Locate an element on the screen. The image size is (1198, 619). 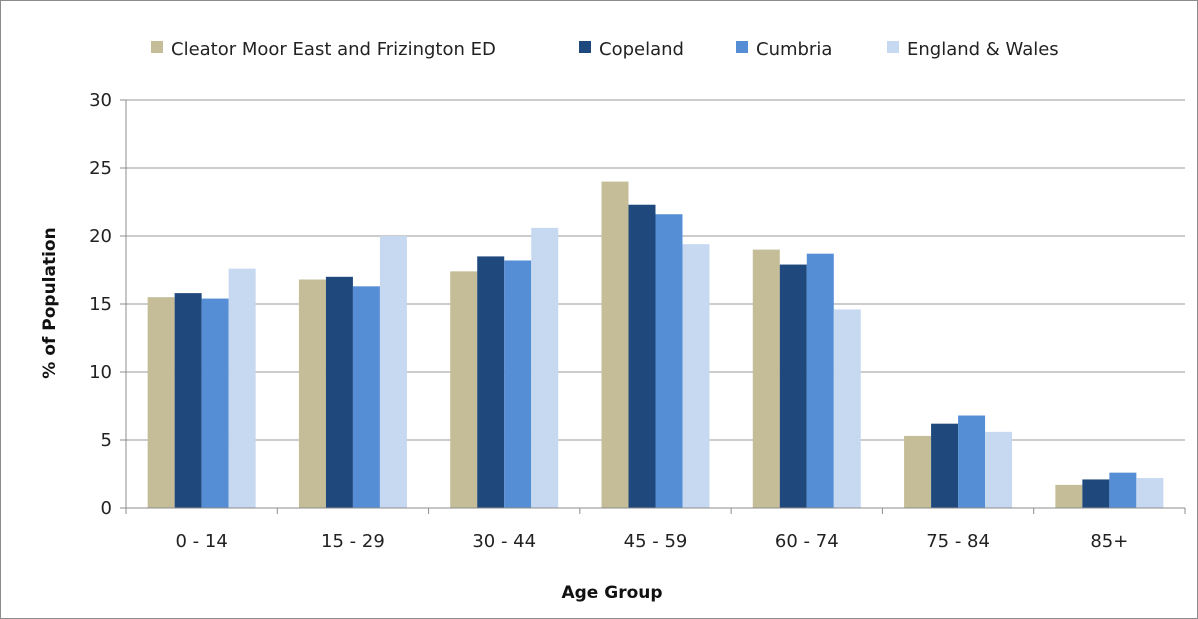
y-tick-label: 5 is located at coordinates (106, 440).